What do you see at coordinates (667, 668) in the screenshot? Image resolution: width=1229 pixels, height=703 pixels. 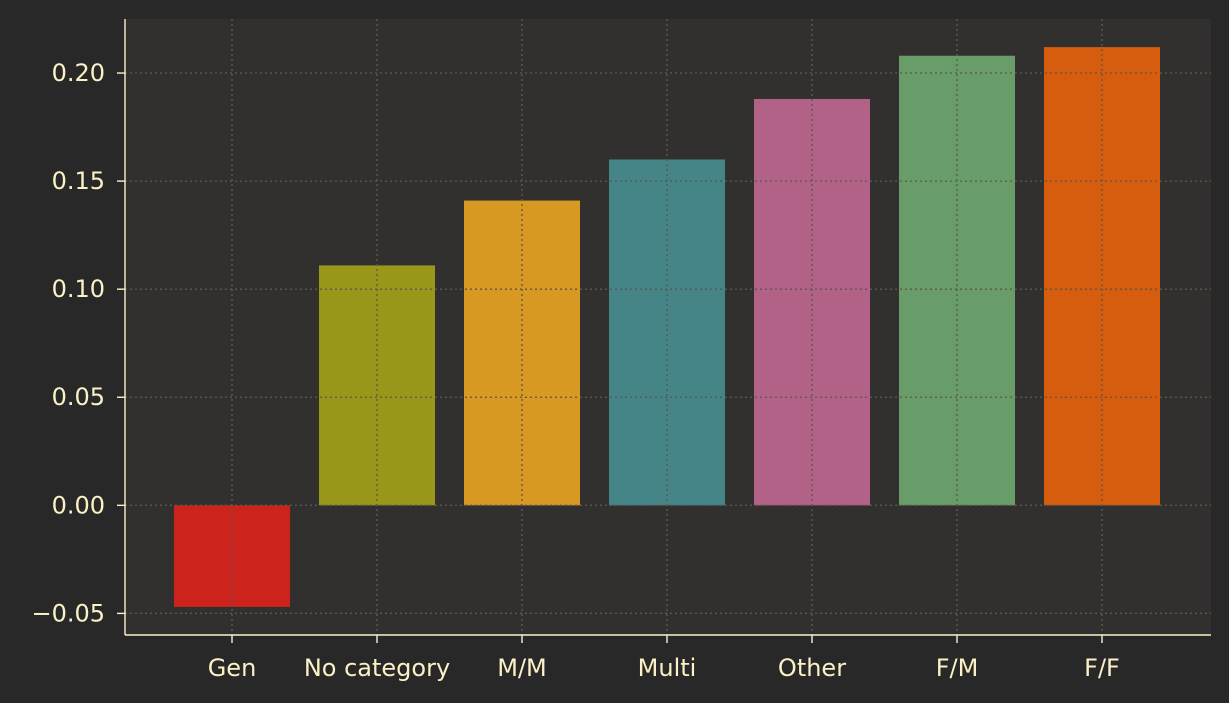 I see `x-tick-label: Multi` at bounding box center [667, 668].